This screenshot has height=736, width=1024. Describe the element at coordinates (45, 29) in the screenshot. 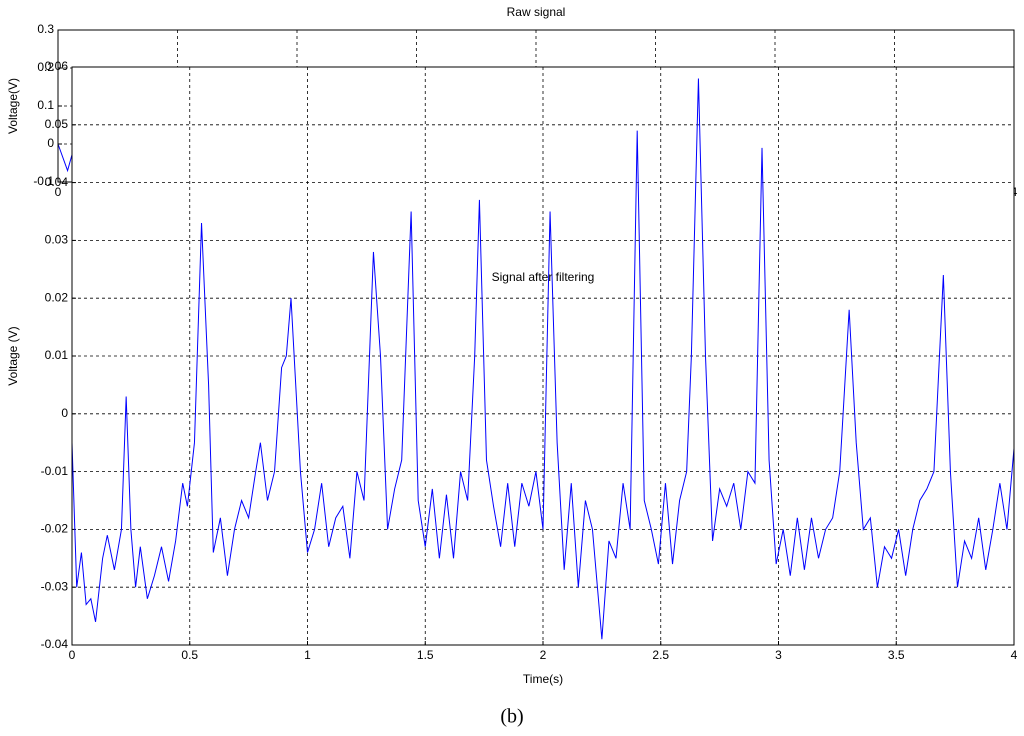

I see `y-tick-label: 0.3` at that location.